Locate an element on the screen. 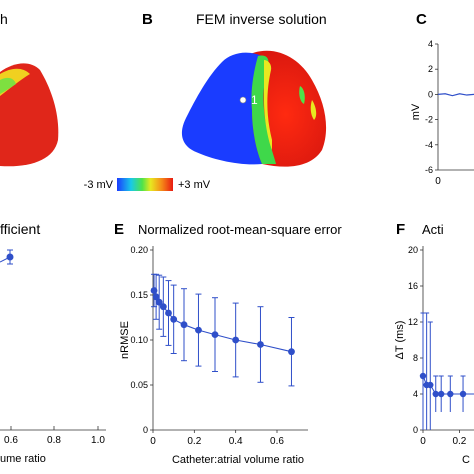 The height and width of the screenshot is (474, 474). panel-b: B FEM inverse solution 1 is located at coordinates (234, 89).